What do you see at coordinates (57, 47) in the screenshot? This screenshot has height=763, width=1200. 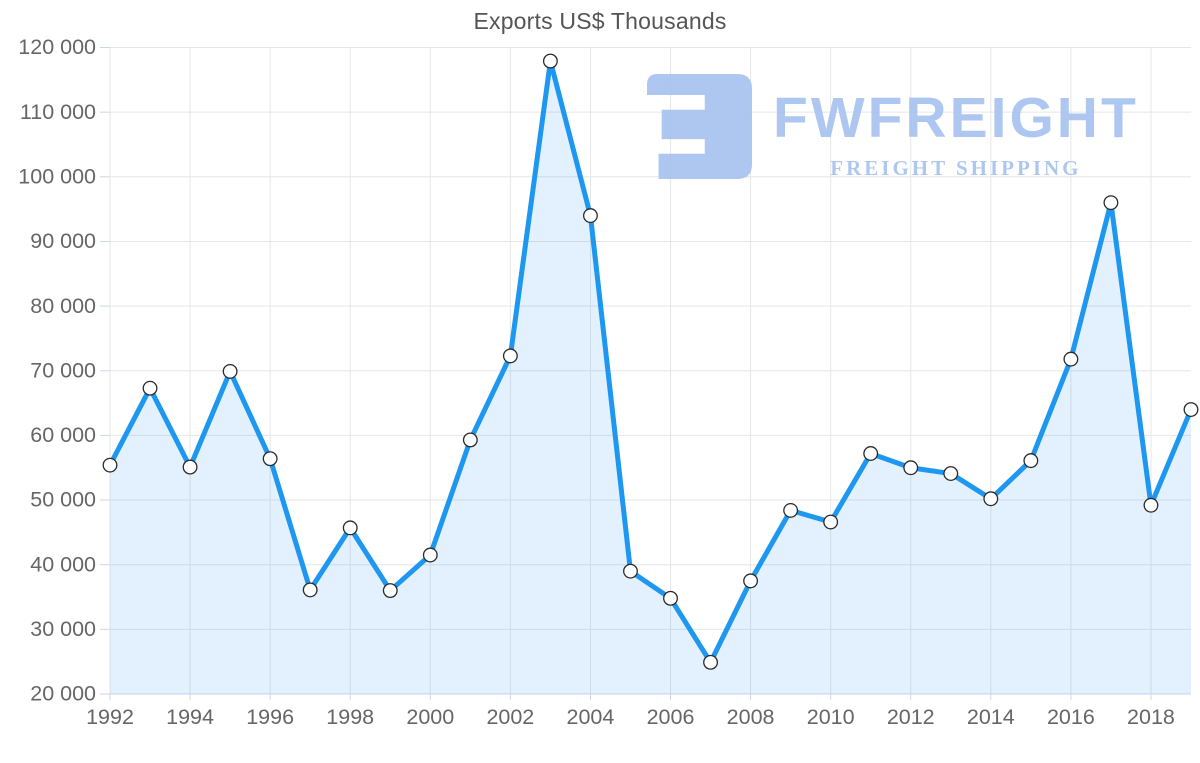 I see `svg-text: 120 000` at bounding box center [57, 47].